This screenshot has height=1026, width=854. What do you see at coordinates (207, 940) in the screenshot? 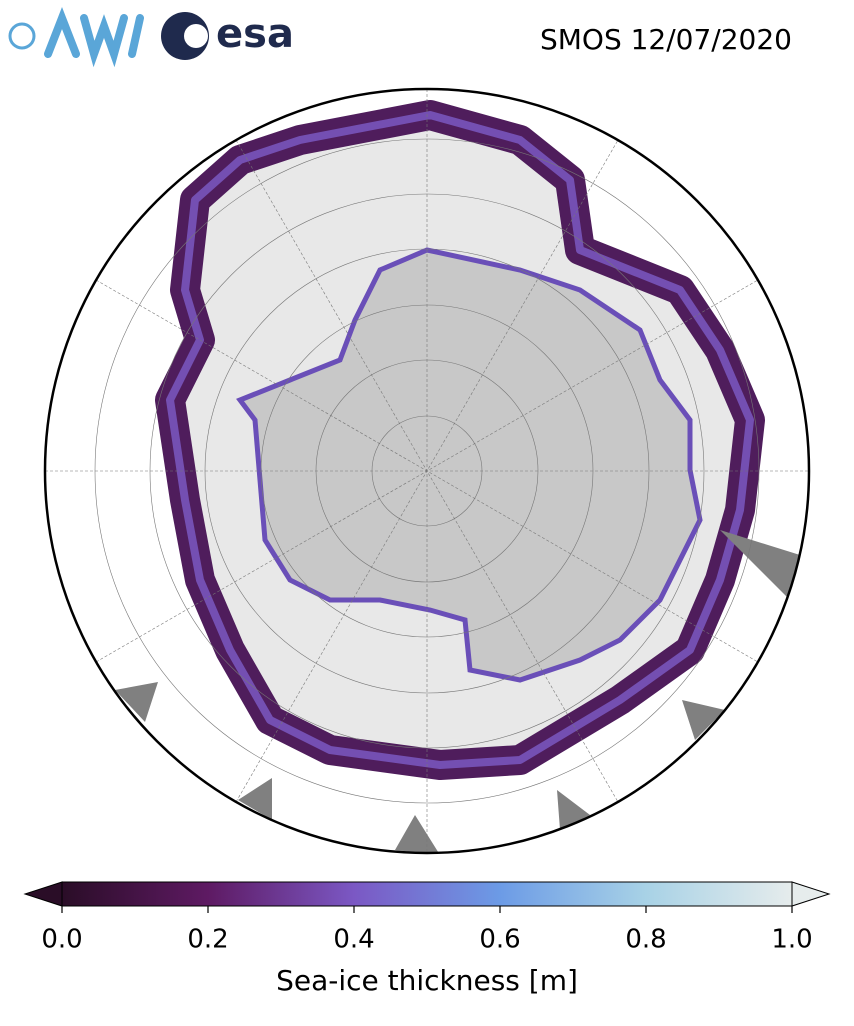
I see `colorbar-tick-label: 0.2` at bounding box center [207, 940].